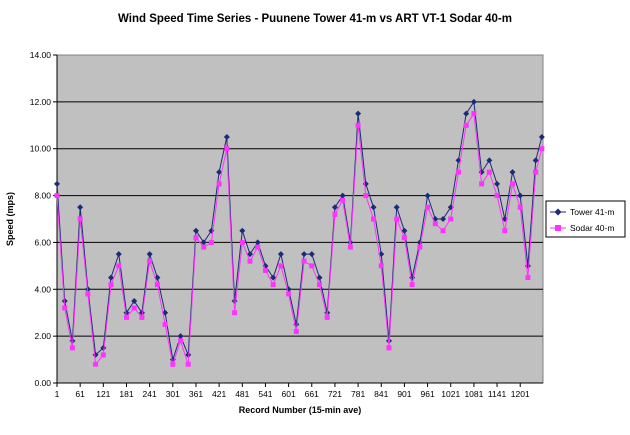  Describe the element at coordinates (381, 394) in the screenshot. I see `x-tick-label: 841` at that location.